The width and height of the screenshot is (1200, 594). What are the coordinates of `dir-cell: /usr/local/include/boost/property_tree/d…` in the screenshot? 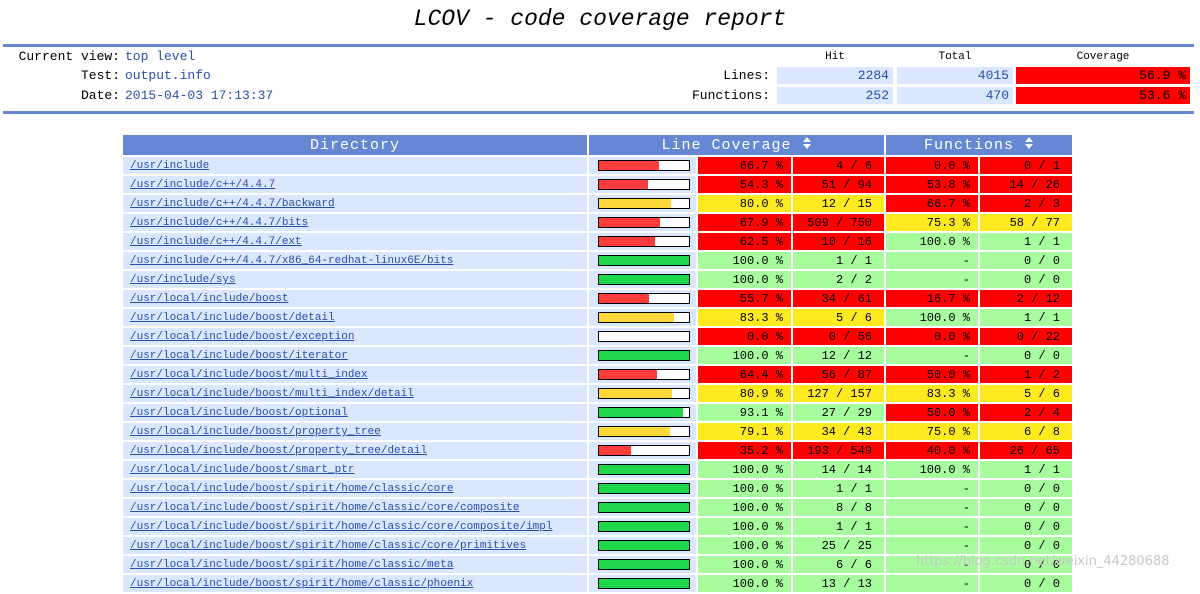 It's located at (355, 450).